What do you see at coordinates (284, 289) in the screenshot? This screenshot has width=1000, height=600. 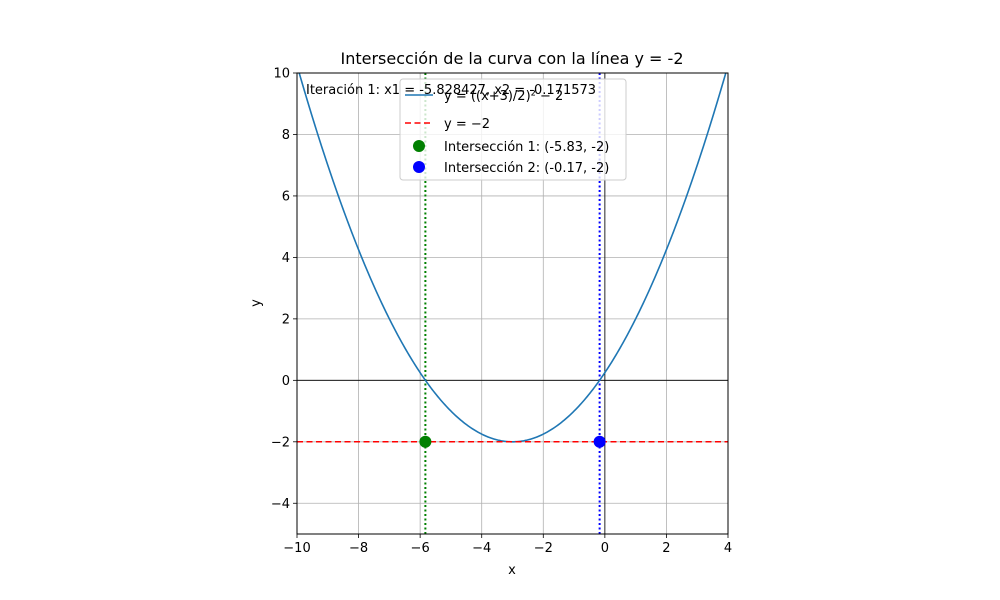 I see `y-ticks: −4 −2 0 2 4 6 8 10` at bounding box center [284, 289].